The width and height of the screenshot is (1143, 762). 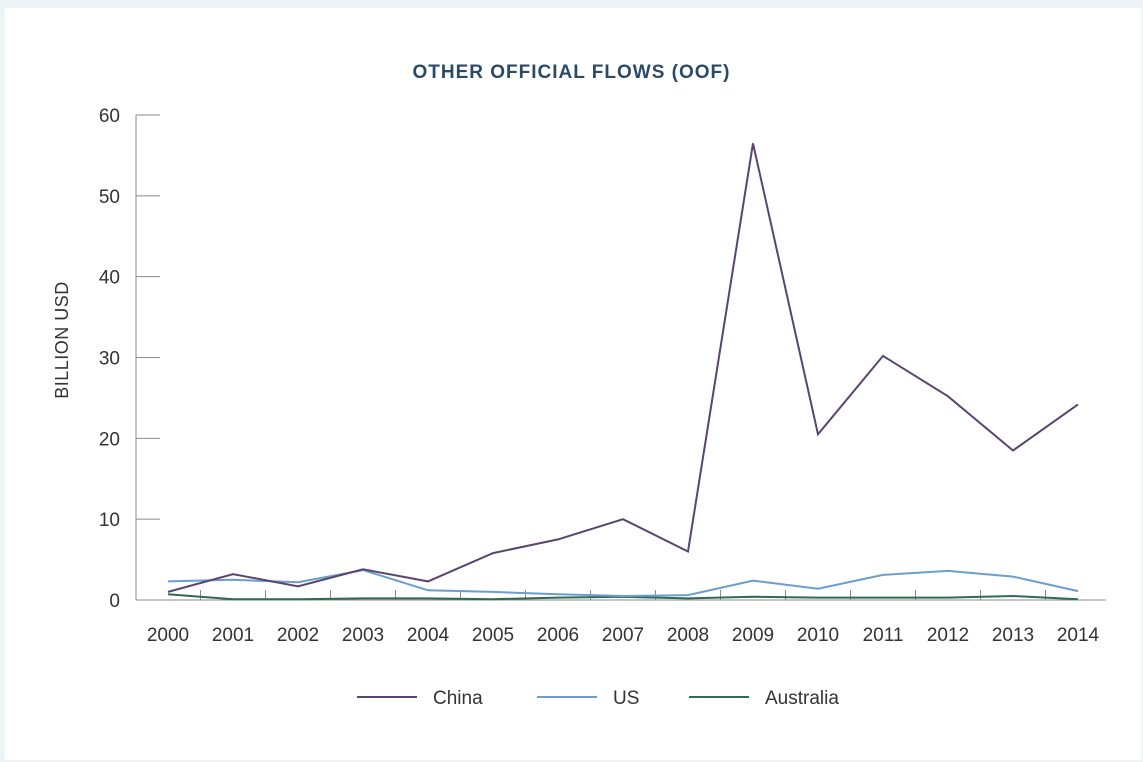 What do you see at coordinates (883, 635) in the screenshot?
I see `x-tick-label: 2011` at bounding box center [883, 635].